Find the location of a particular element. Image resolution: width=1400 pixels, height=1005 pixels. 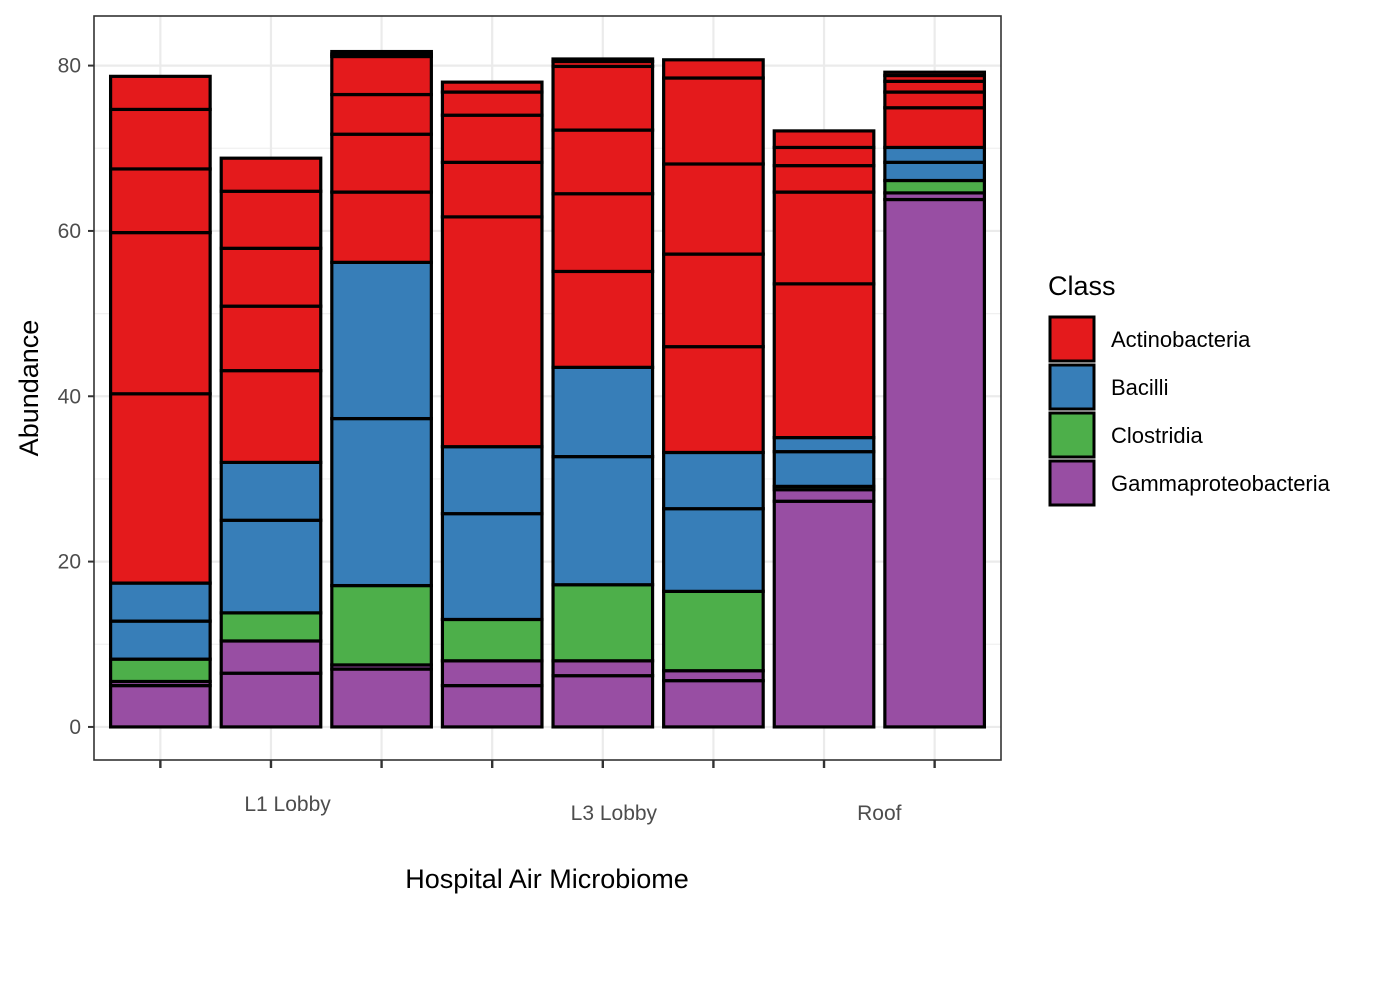

y-tick-label: 80 is located at coordinates (69, 66).